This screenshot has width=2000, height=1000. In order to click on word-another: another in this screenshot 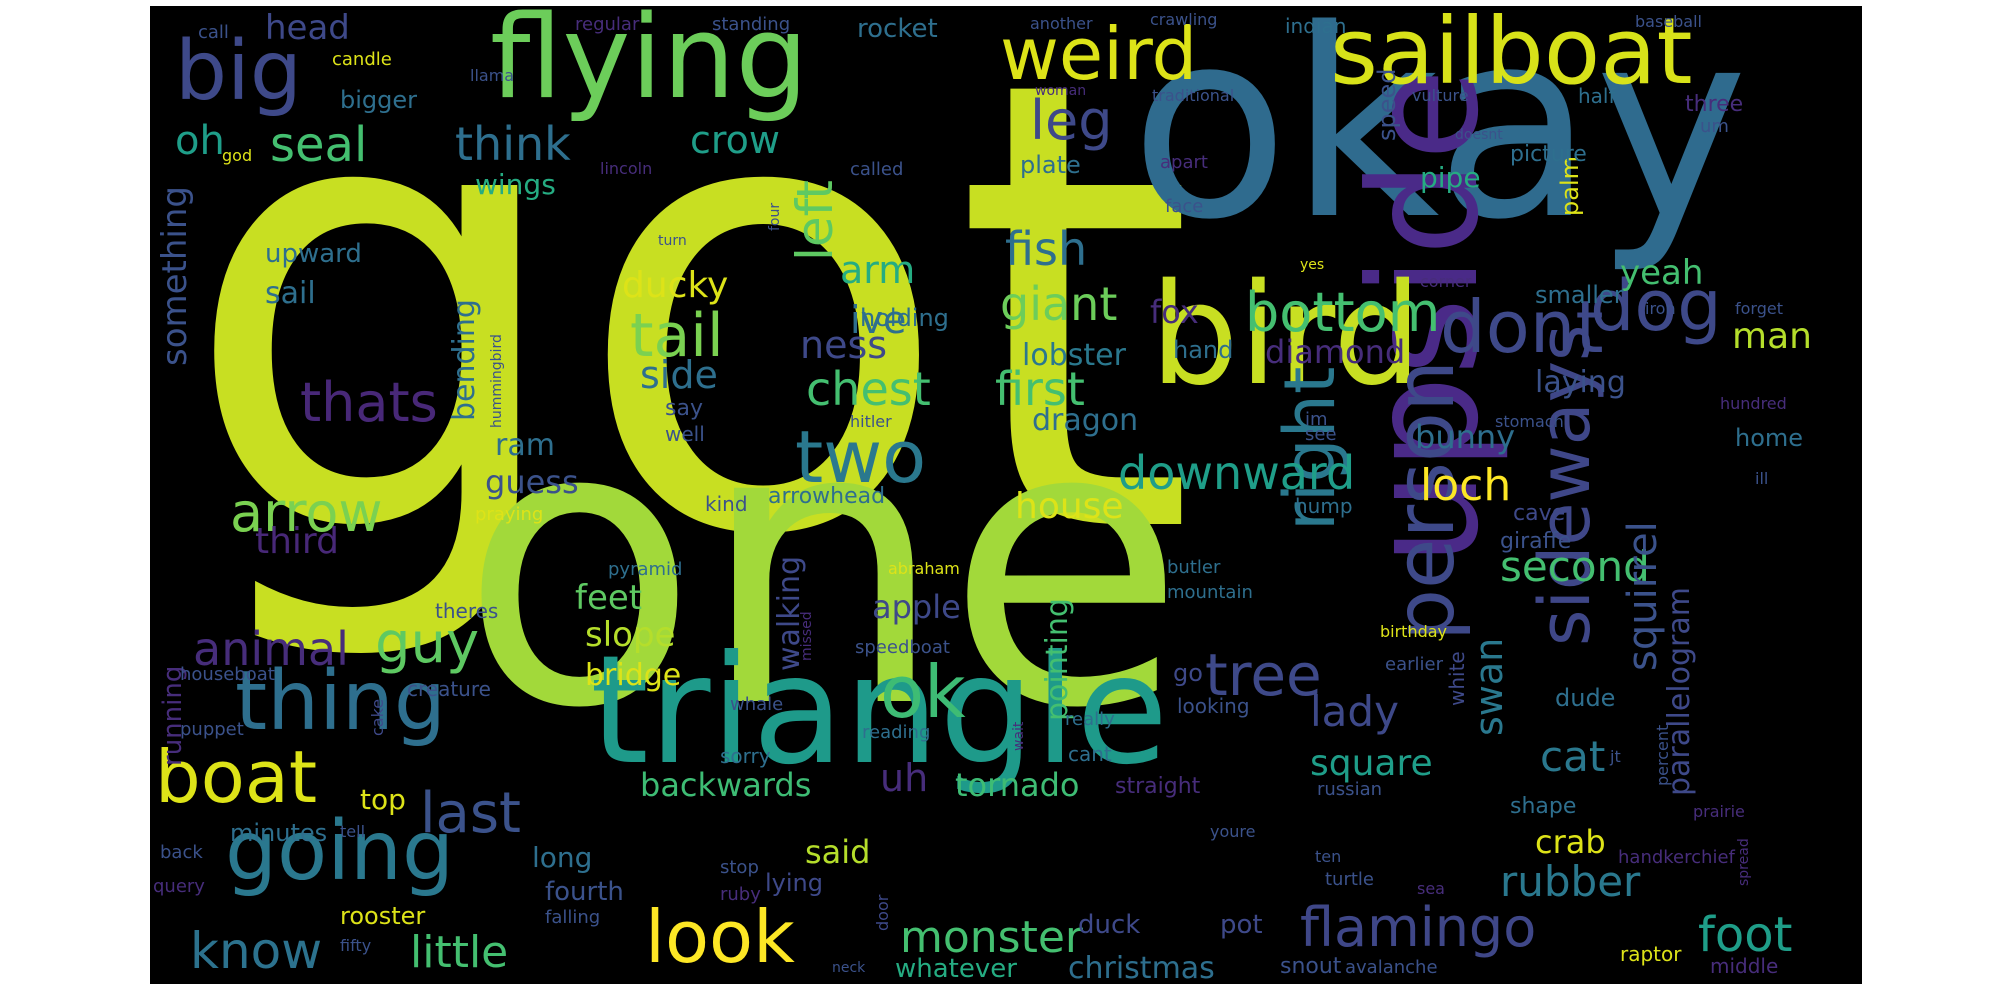, I will do `click(1061, 23)`.